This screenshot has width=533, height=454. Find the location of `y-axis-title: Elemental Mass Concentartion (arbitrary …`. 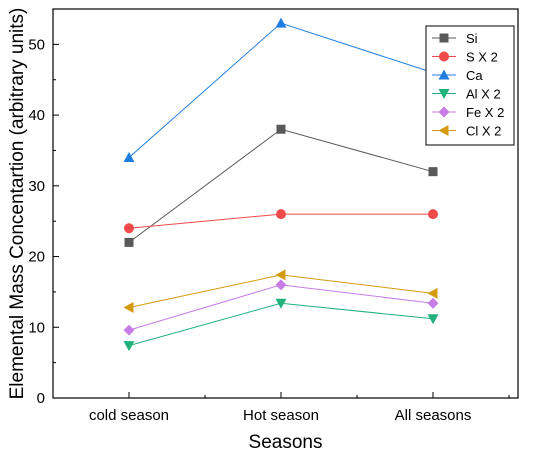

y-axis-title: Elemental Mass Concentartion (arbitrary … is located at coordinates (17, 204).